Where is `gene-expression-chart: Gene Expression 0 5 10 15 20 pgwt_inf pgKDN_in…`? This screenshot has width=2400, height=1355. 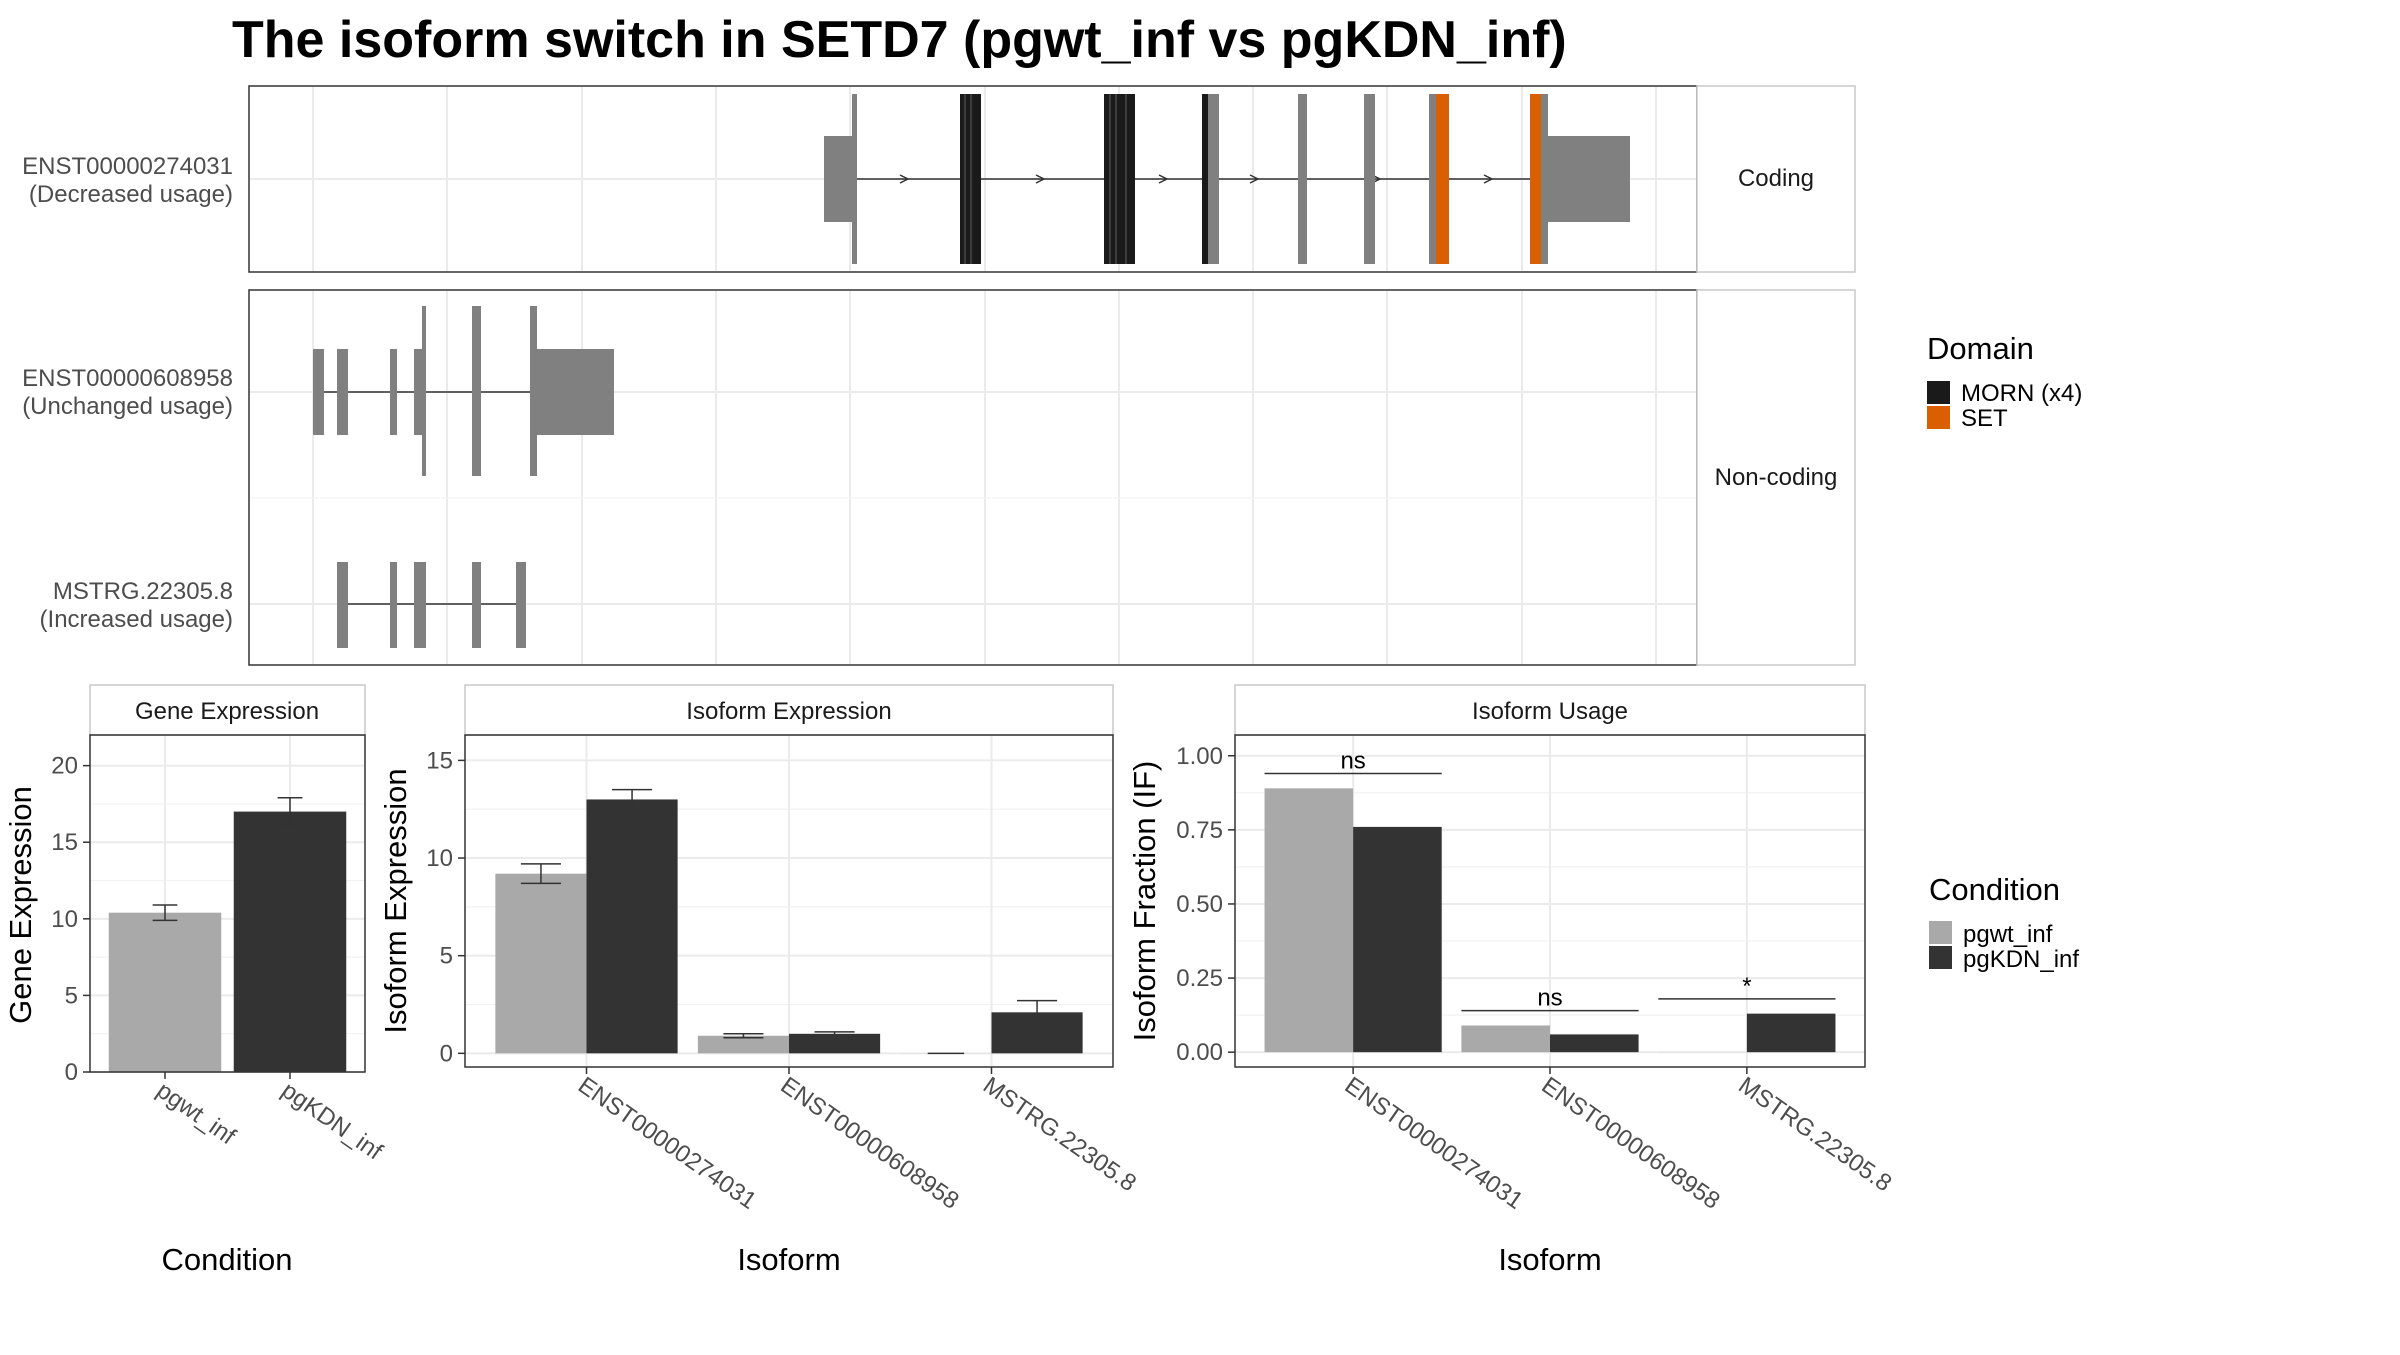
gene-expression-chart: Gene Expression 0 5 10 15 20 pgwt_inf pgKDN_in… is located at coordinates (195, 981).